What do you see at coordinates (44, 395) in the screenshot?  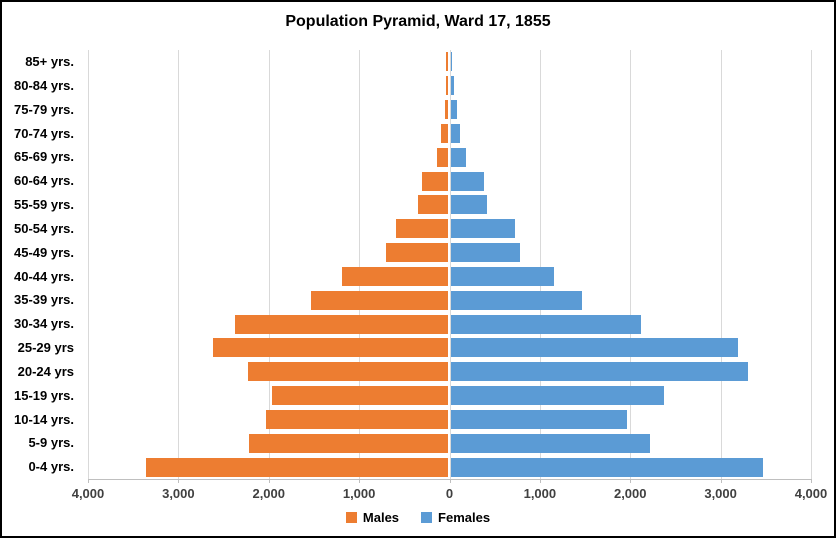 I see `y-axis-label: 15-19 yrs.` at bounding box center [44, 395].